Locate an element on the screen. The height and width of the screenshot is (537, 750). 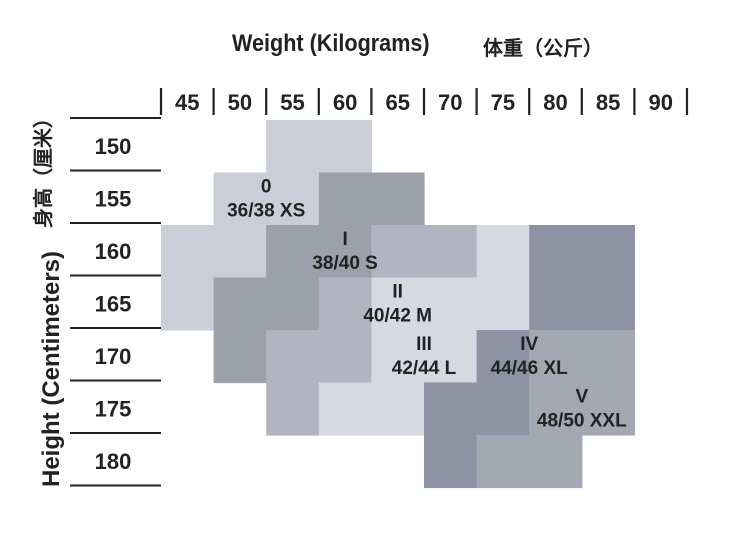
size-roman-label: II is located at coordinates (397, 292).